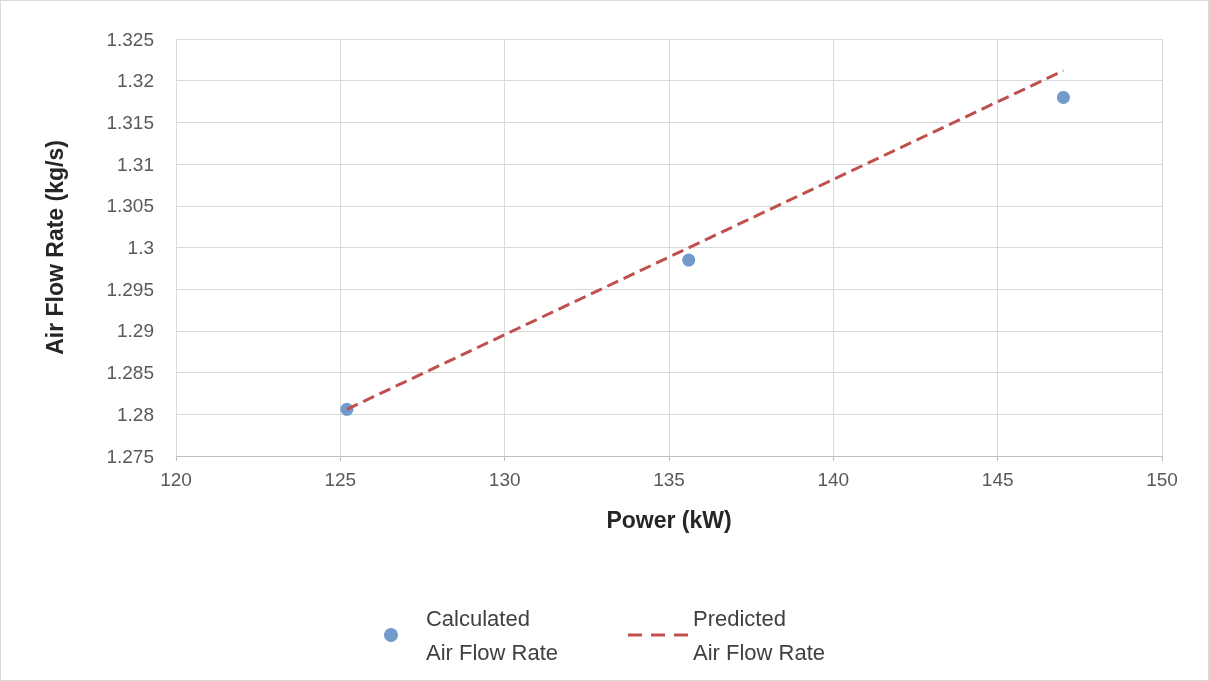 This screenshot has width=1209, height=681. What do you see at coordinates (997, 479) in the screenshot?
I see `x-tick-label: 145` at bounding box center [997, 479].